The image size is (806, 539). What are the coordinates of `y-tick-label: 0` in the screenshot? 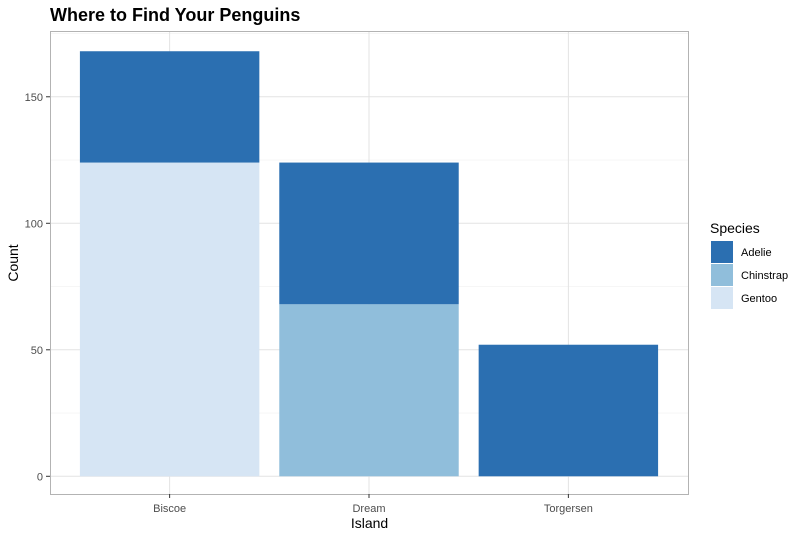 It's located at (40, 477).